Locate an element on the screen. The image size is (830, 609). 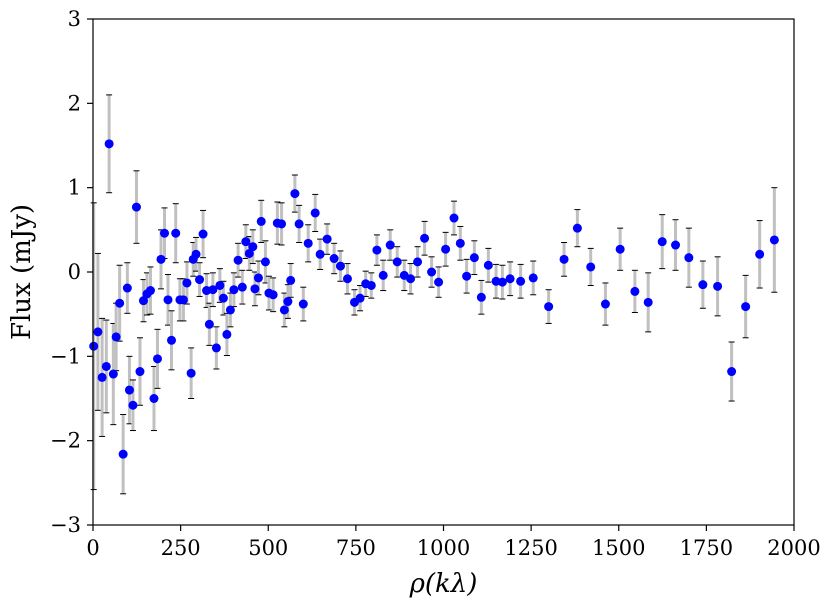
x-tick-label: 2000 is located at coordinates (793, 548).